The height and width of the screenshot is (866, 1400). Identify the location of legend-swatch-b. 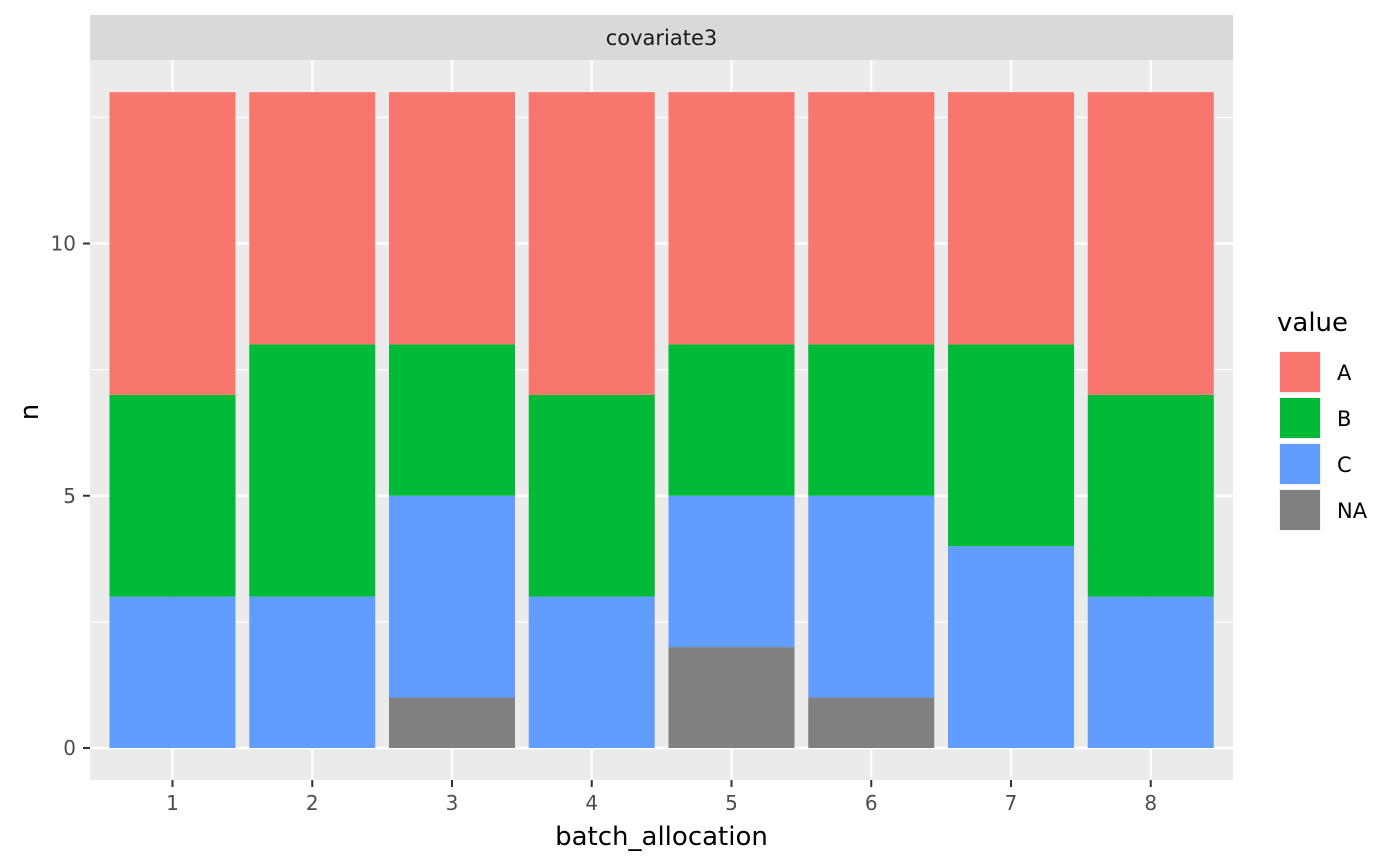
(1300, 418).